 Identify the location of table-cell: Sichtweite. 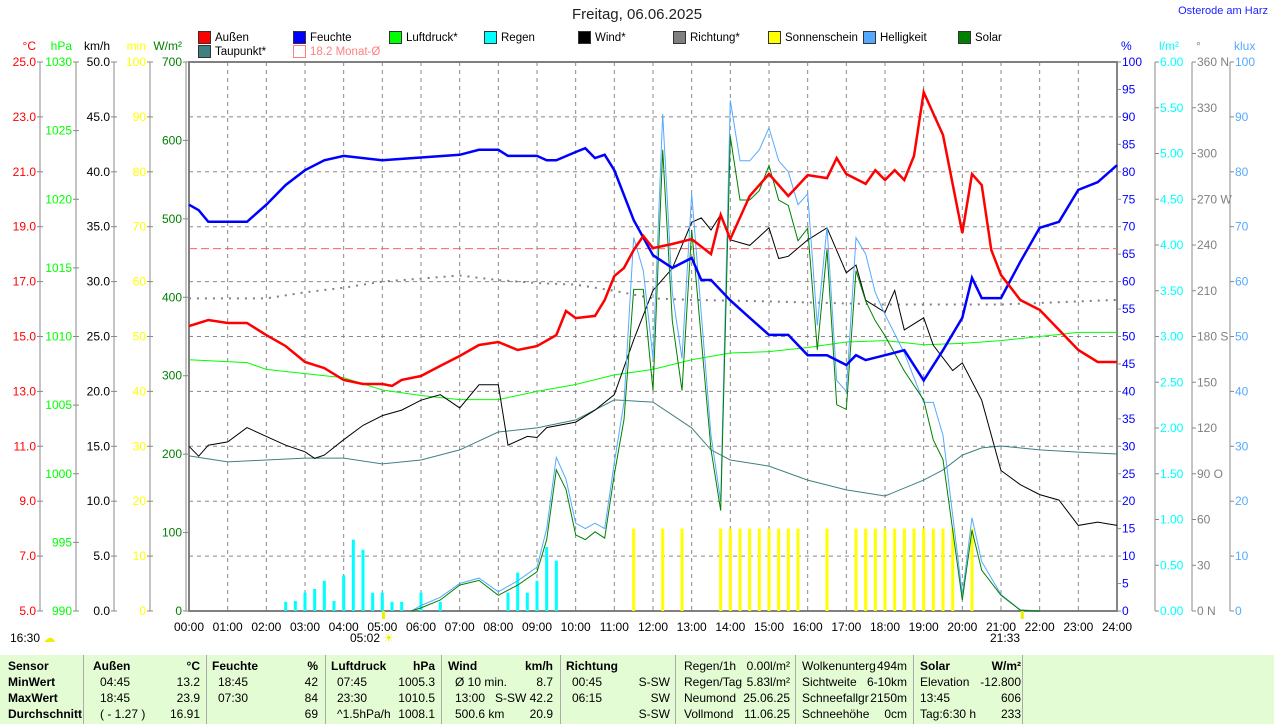
(829, 682).